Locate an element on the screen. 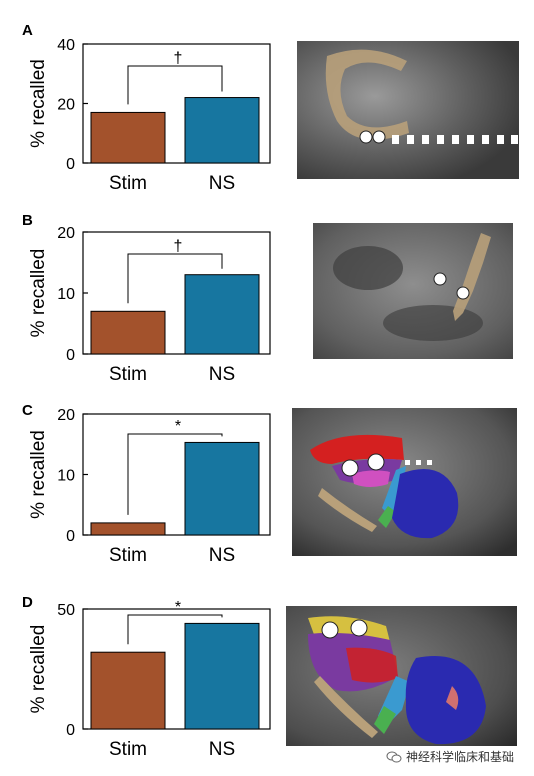  bar-chart-d: 0 50 % recalled Stim NS * is located at coordinates (149, 679).